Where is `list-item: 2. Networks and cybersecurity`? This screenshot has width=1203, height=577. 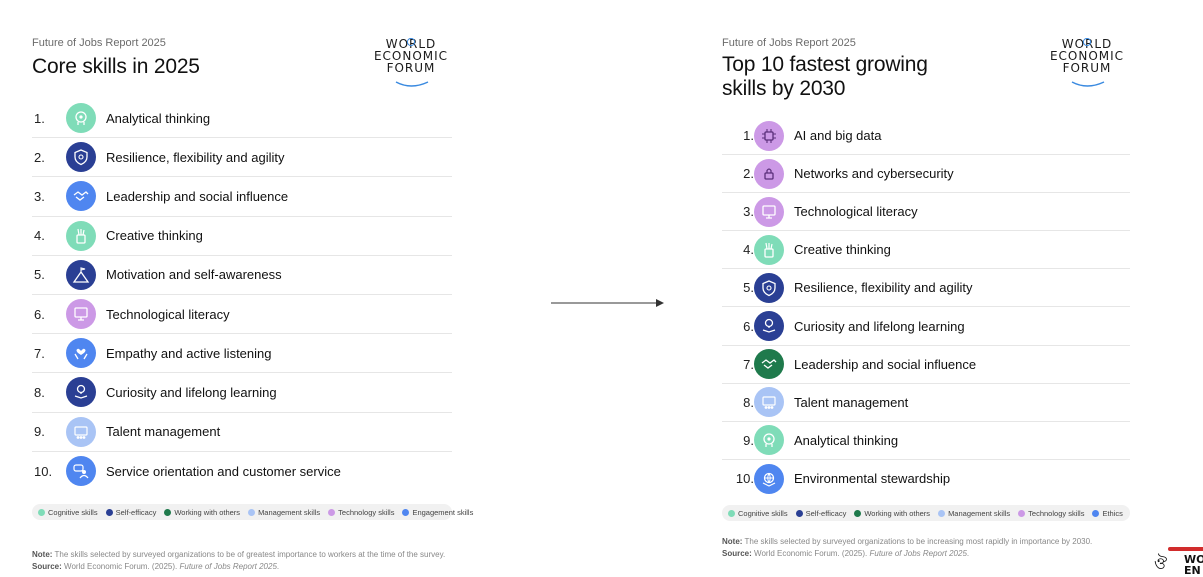
list-item: 2. Networks and cybersecurity is located at coordinates (926, 174).